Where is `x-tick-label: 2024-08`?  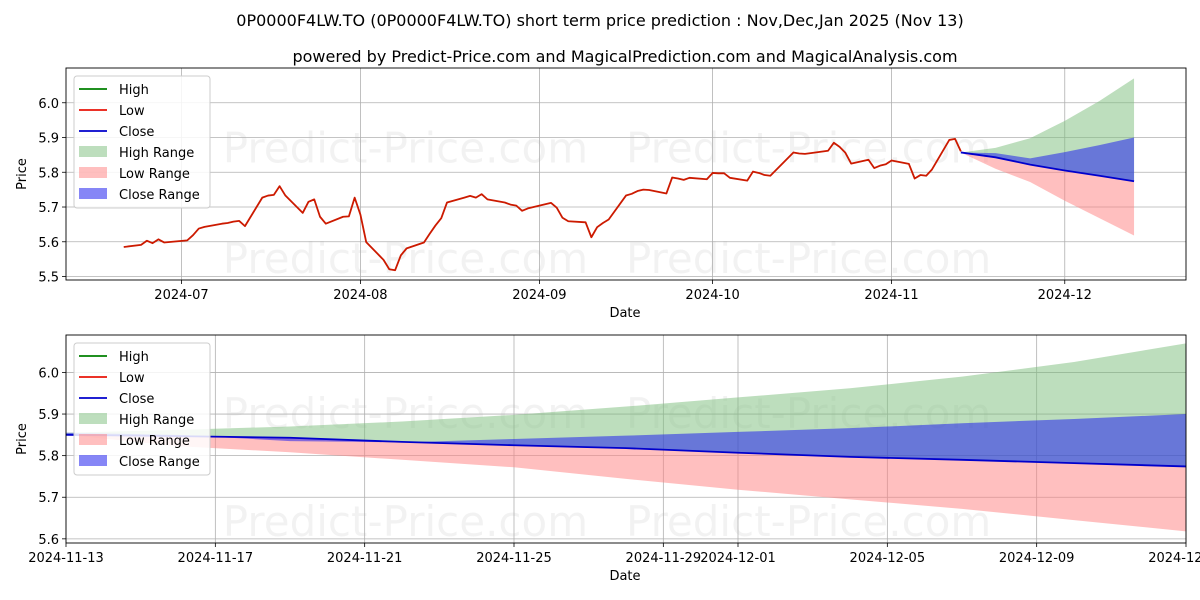 x-tick-label: 2024-08 is located at coordinates (360, 295).